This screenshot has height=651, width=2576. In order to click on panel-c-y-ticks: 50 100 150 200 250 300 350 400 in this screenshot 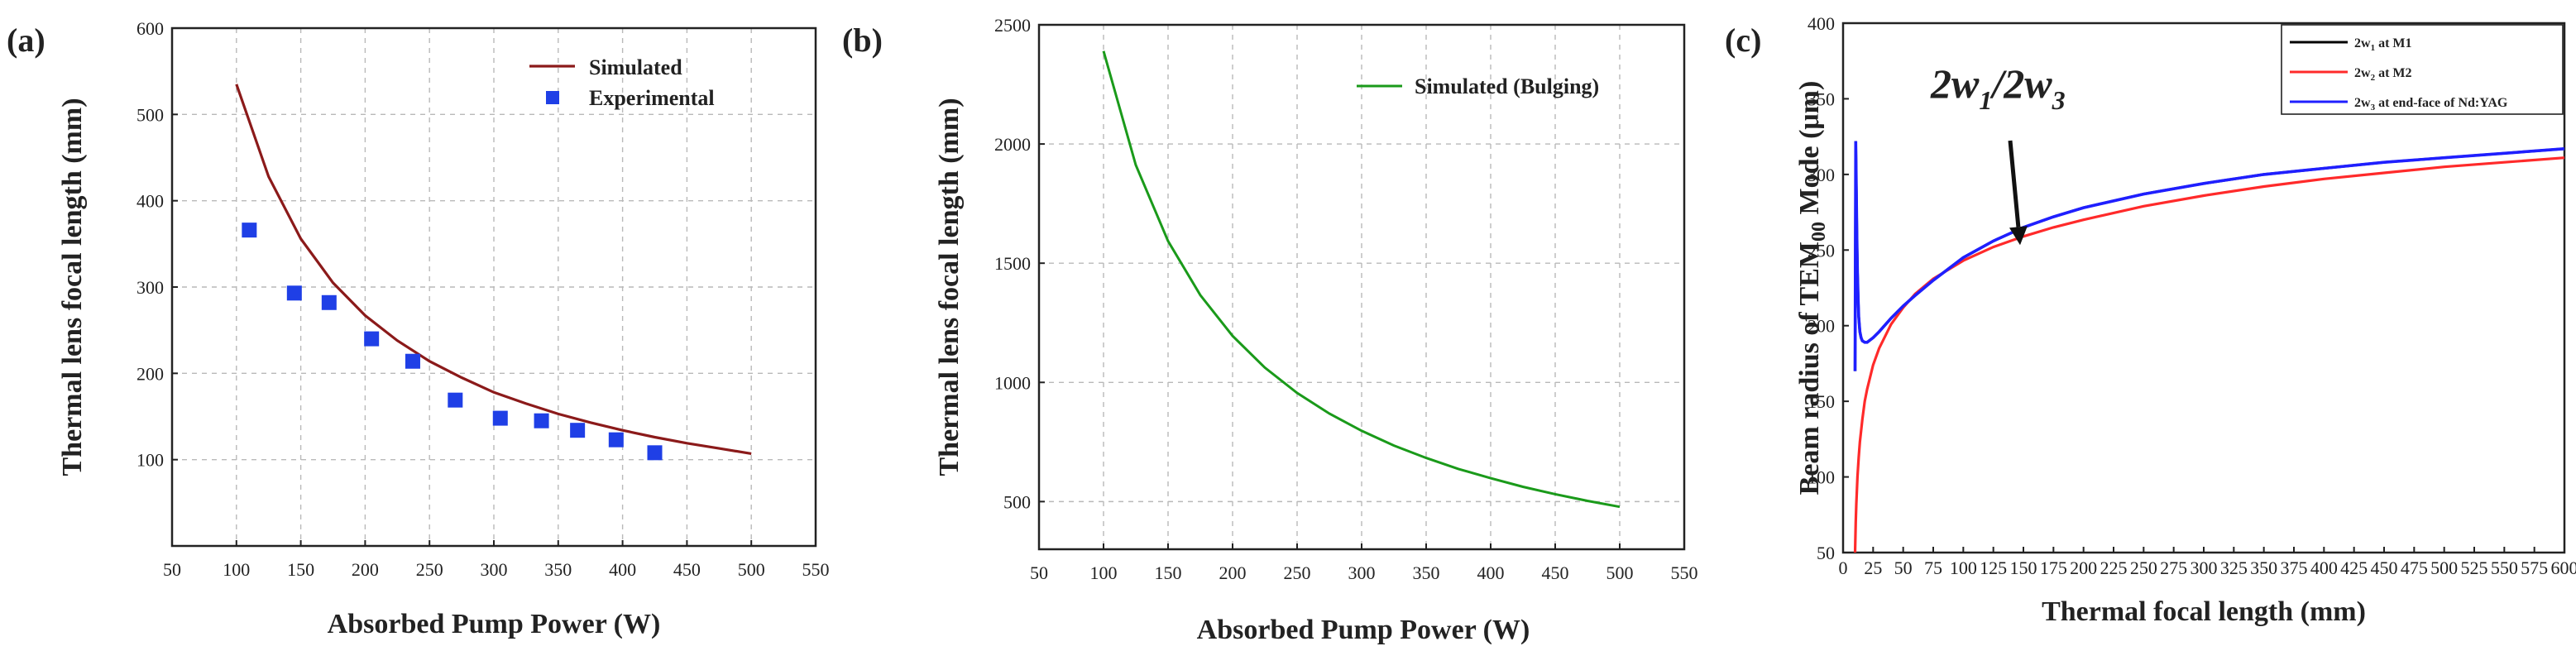, I will do `click(1828, 288)`.